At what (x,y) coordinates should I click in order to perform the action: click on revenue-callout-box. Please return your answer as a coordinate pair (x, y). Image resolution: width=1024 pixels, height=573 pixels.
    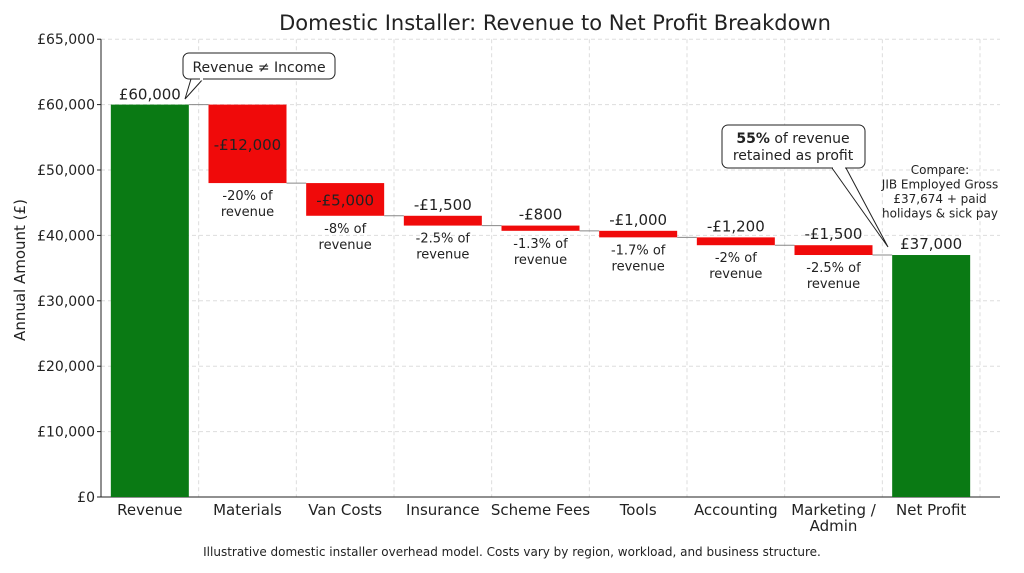
    Looking at the image, I should click on (259, 66).